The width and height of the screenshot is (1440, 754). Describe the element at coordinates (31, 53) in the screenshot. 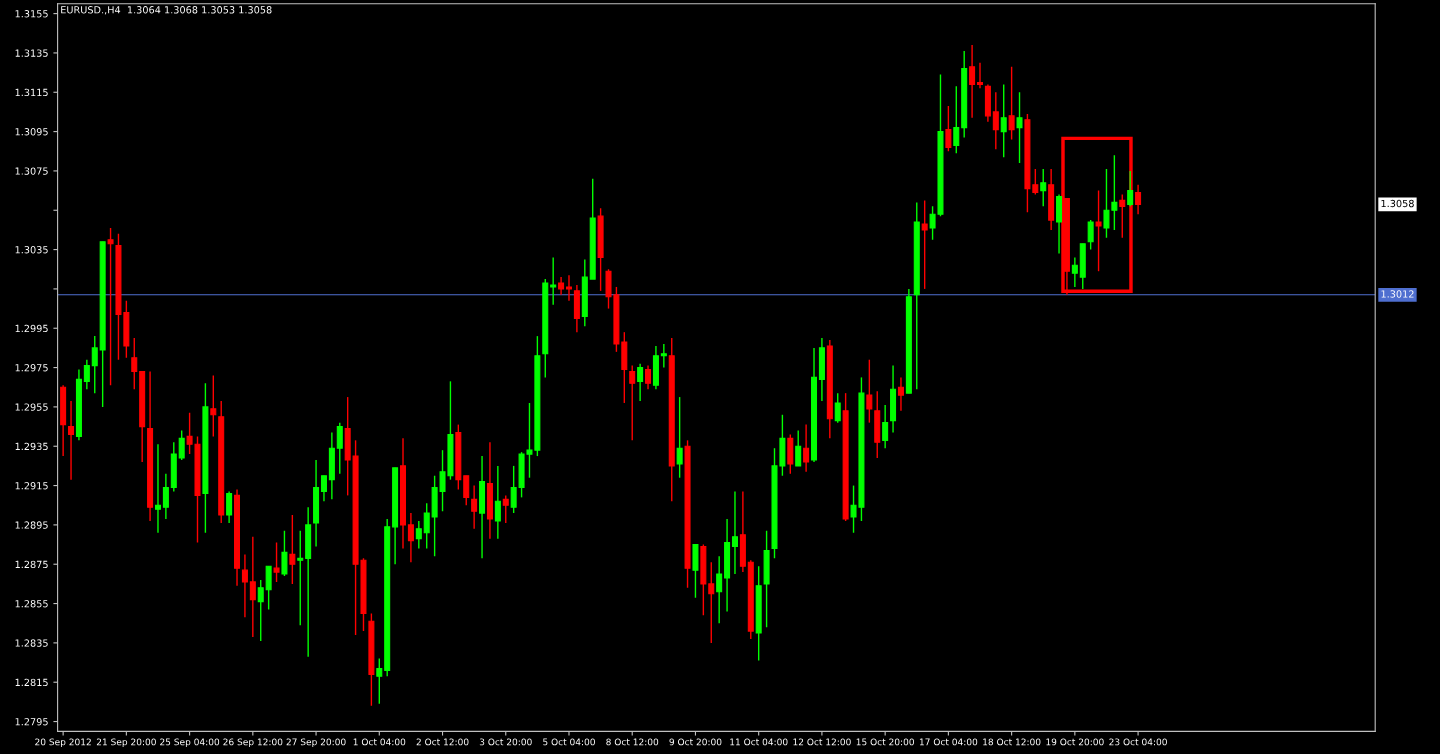

I see `y-tick-label: 1.3135` at that location.